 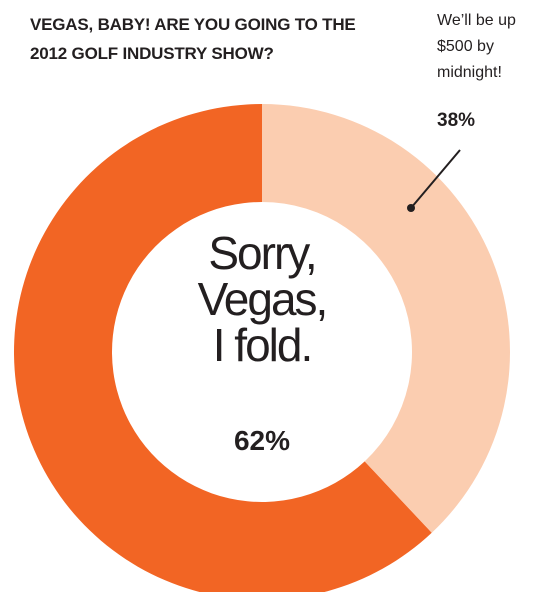 What do you see at coordinates (262, 440) in the screenshot?
I see `value-label: 62%` at bounding box center [262, 440].